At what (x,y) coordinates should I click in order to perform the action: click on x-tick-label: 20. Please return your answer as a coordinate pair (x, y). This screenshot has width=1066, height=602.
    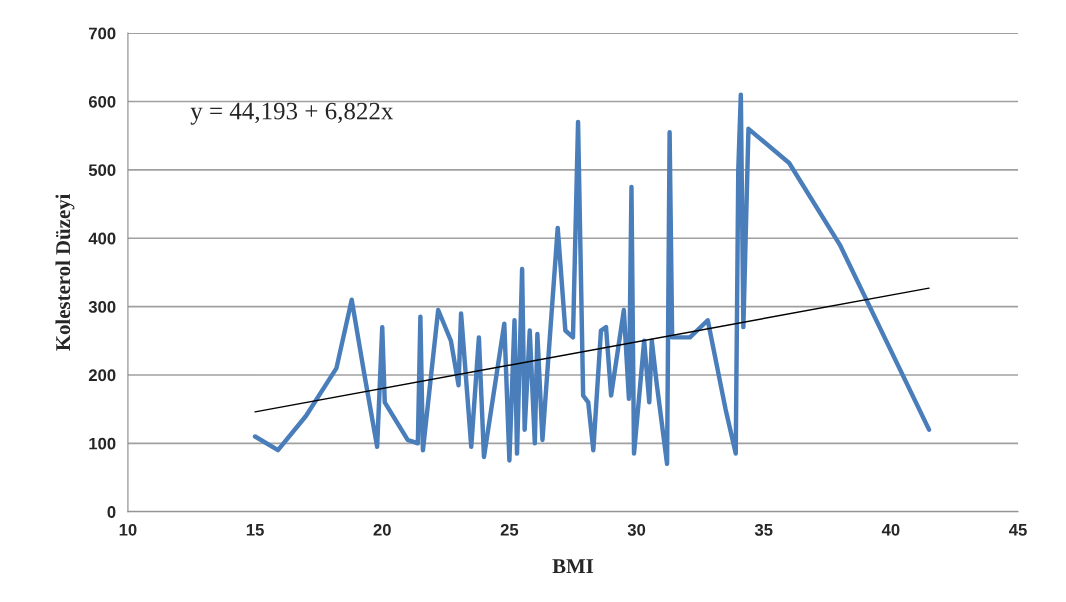
    Looking at the image, I should click on (382, 529).